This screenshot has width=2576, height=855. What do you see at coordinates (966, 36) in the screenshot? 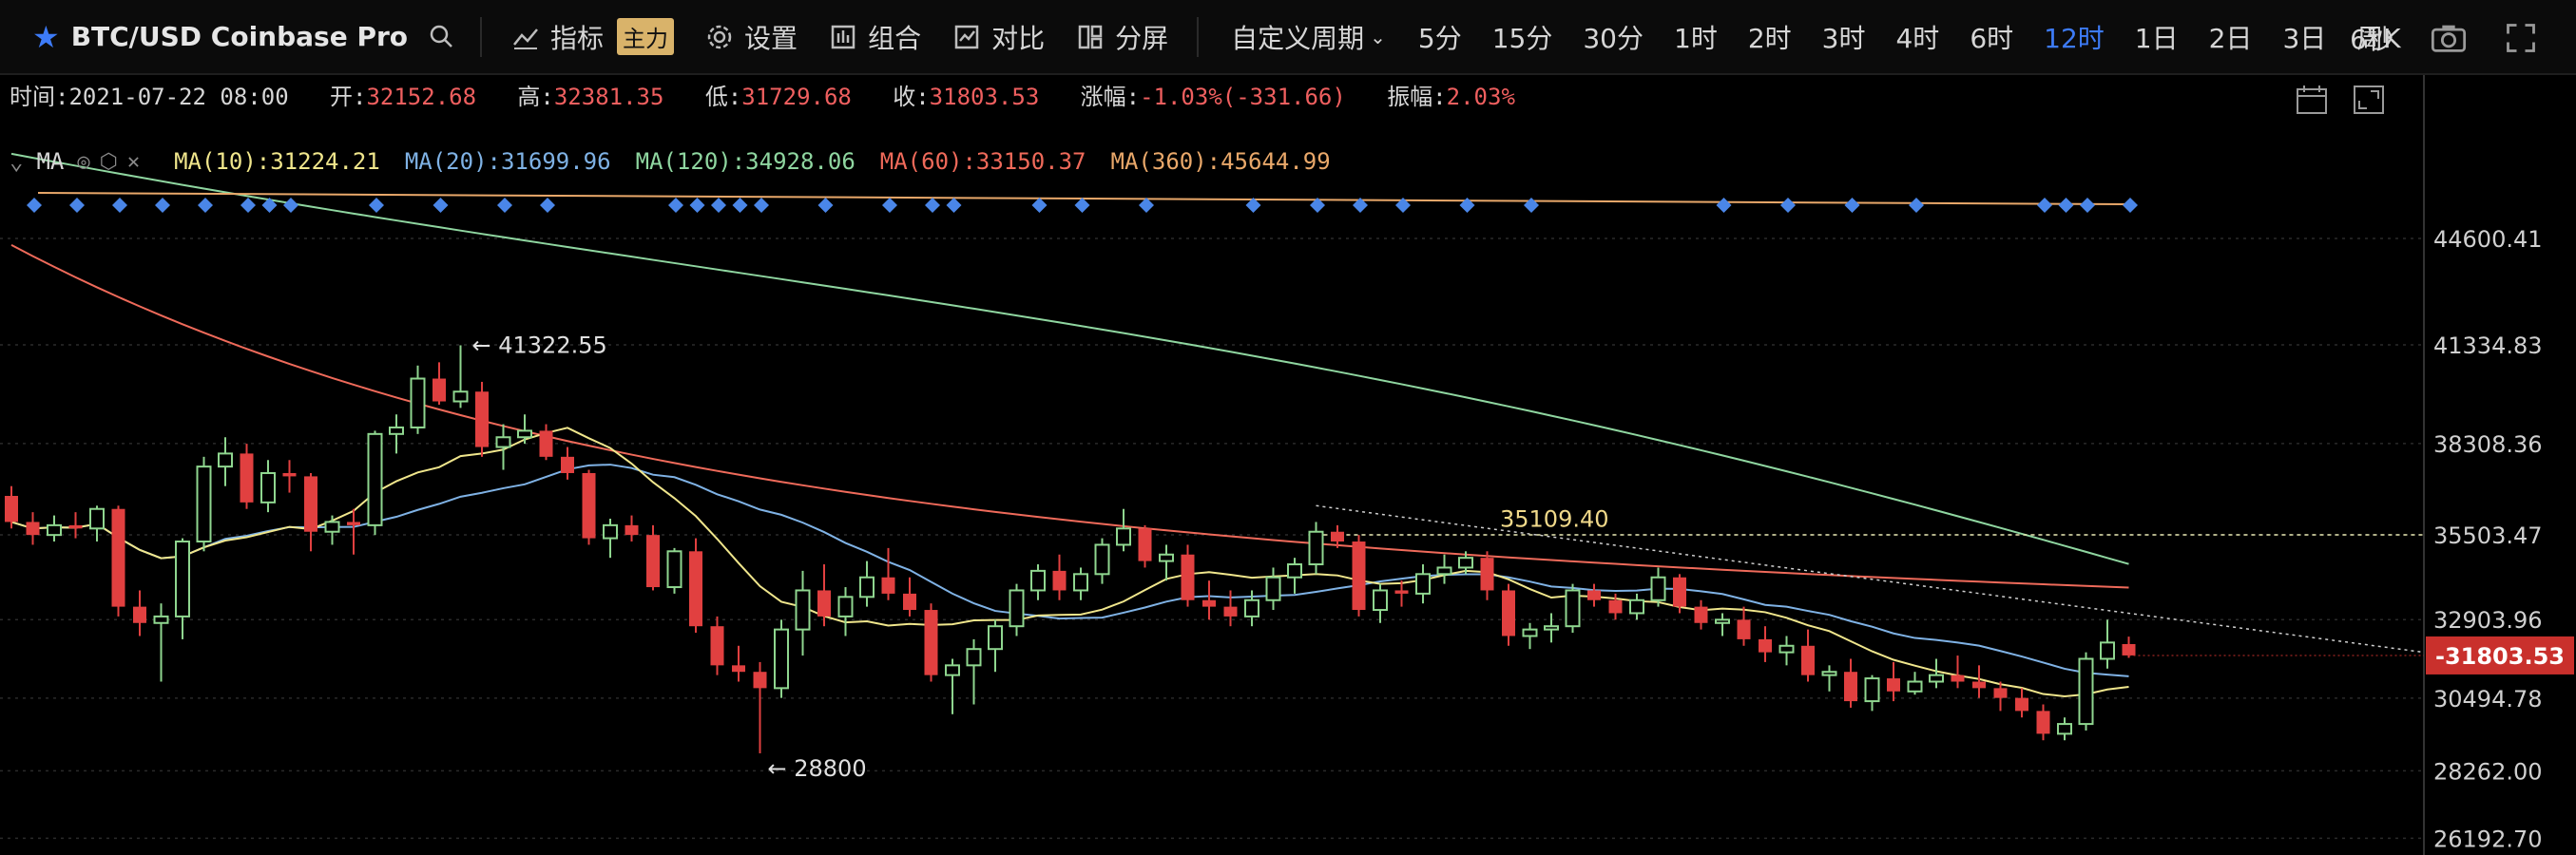
I see `compare-icon` at bounding box center [966, 36].